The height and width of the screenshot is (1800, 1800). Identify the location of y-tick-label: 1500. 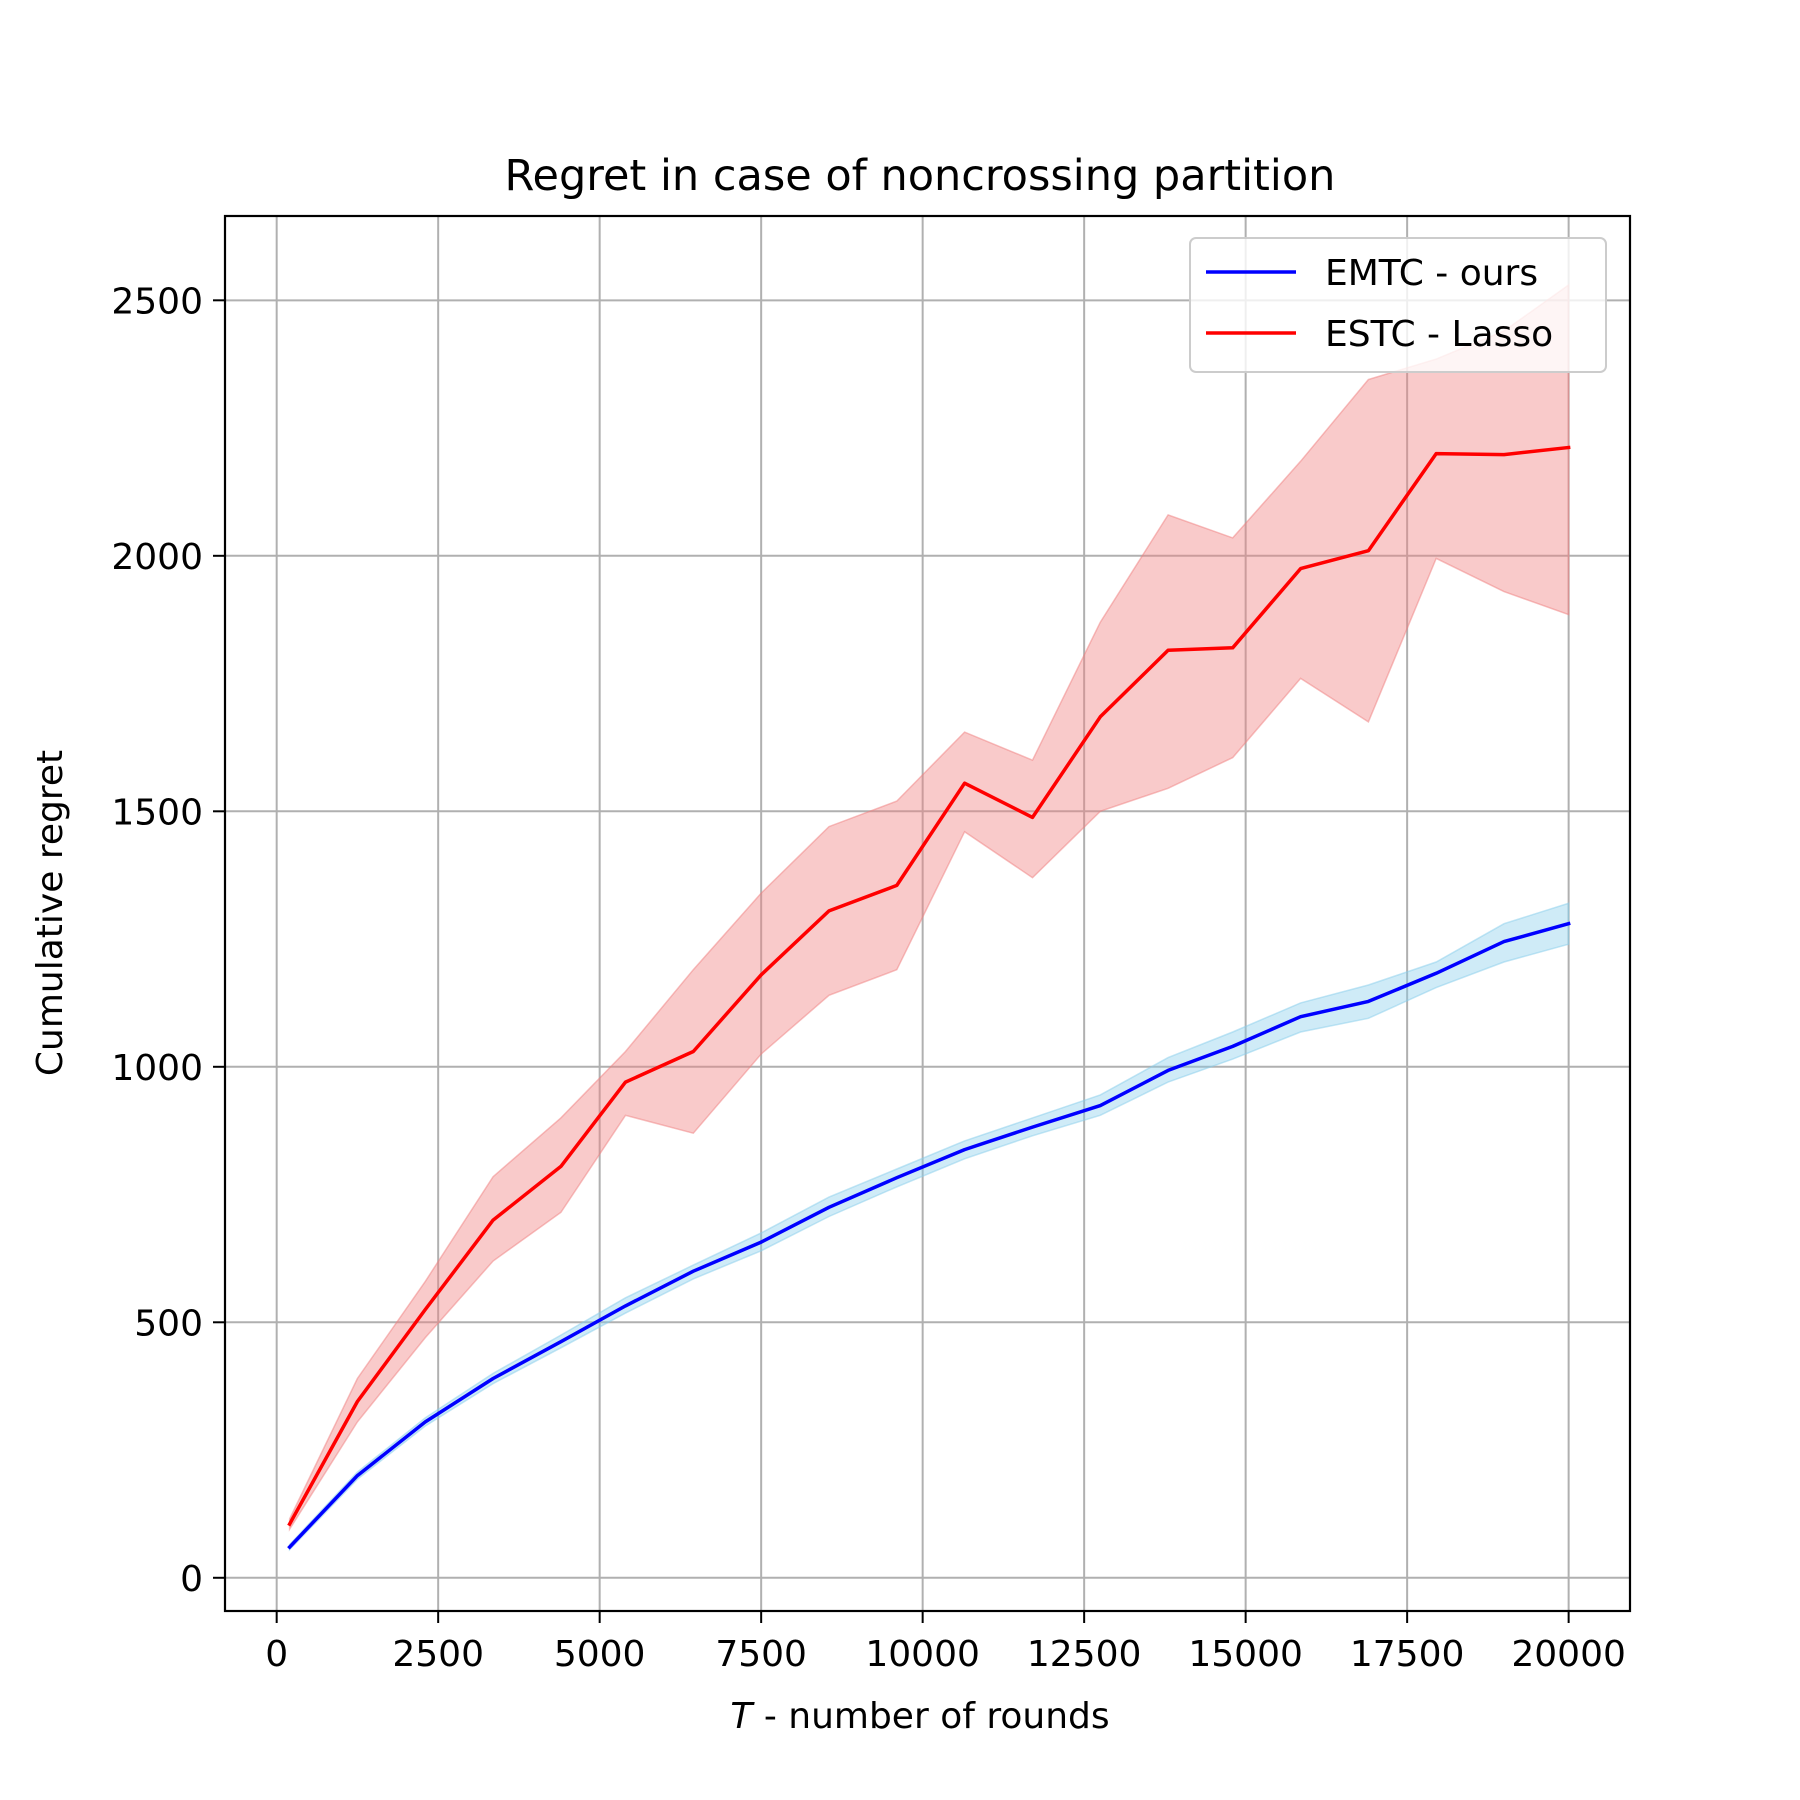
(157, 812).